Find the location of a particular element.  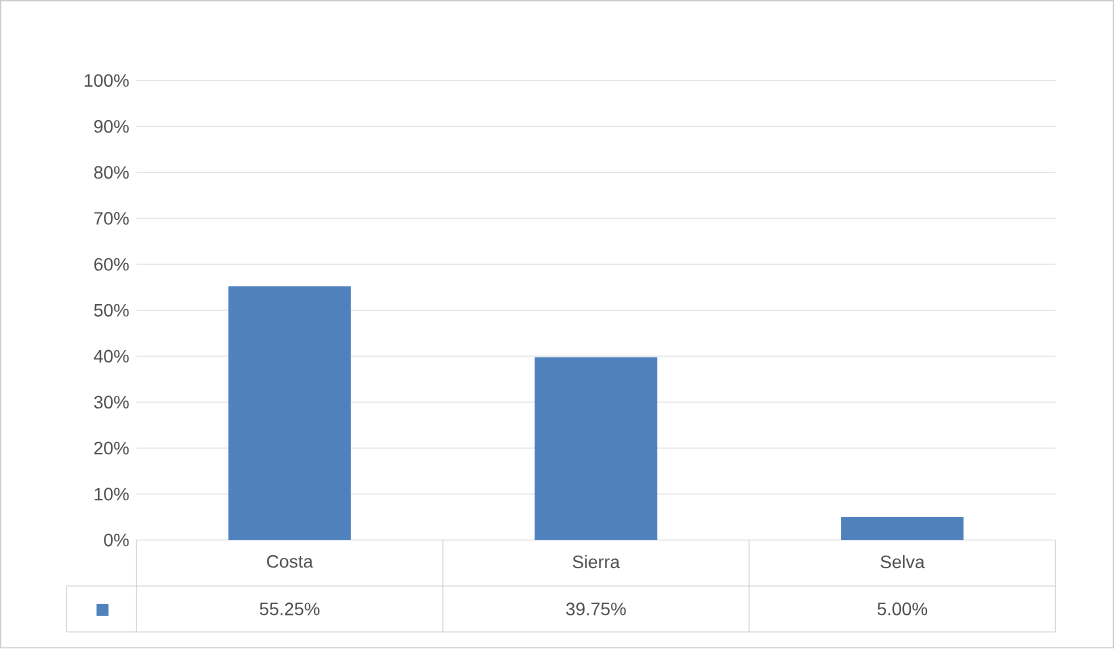

y-tick-label: 30% is located at coordinates (111, 402).